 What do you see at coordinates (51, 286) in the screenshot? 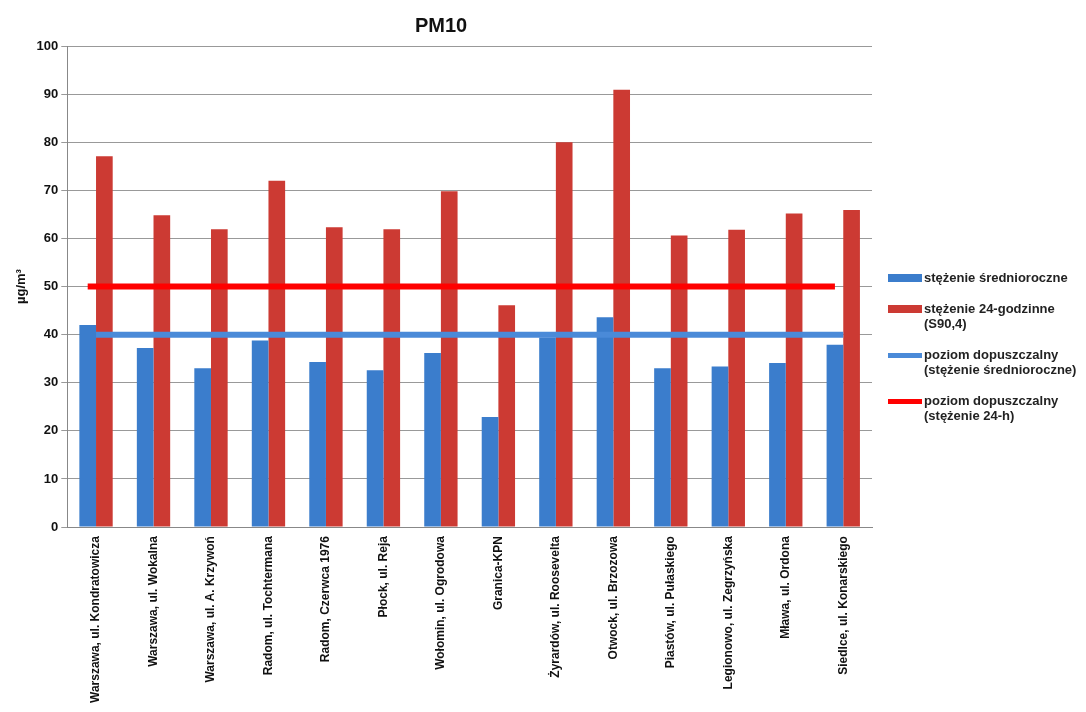
I see `y-tick-label: 50` at bounding box center [51, 286].